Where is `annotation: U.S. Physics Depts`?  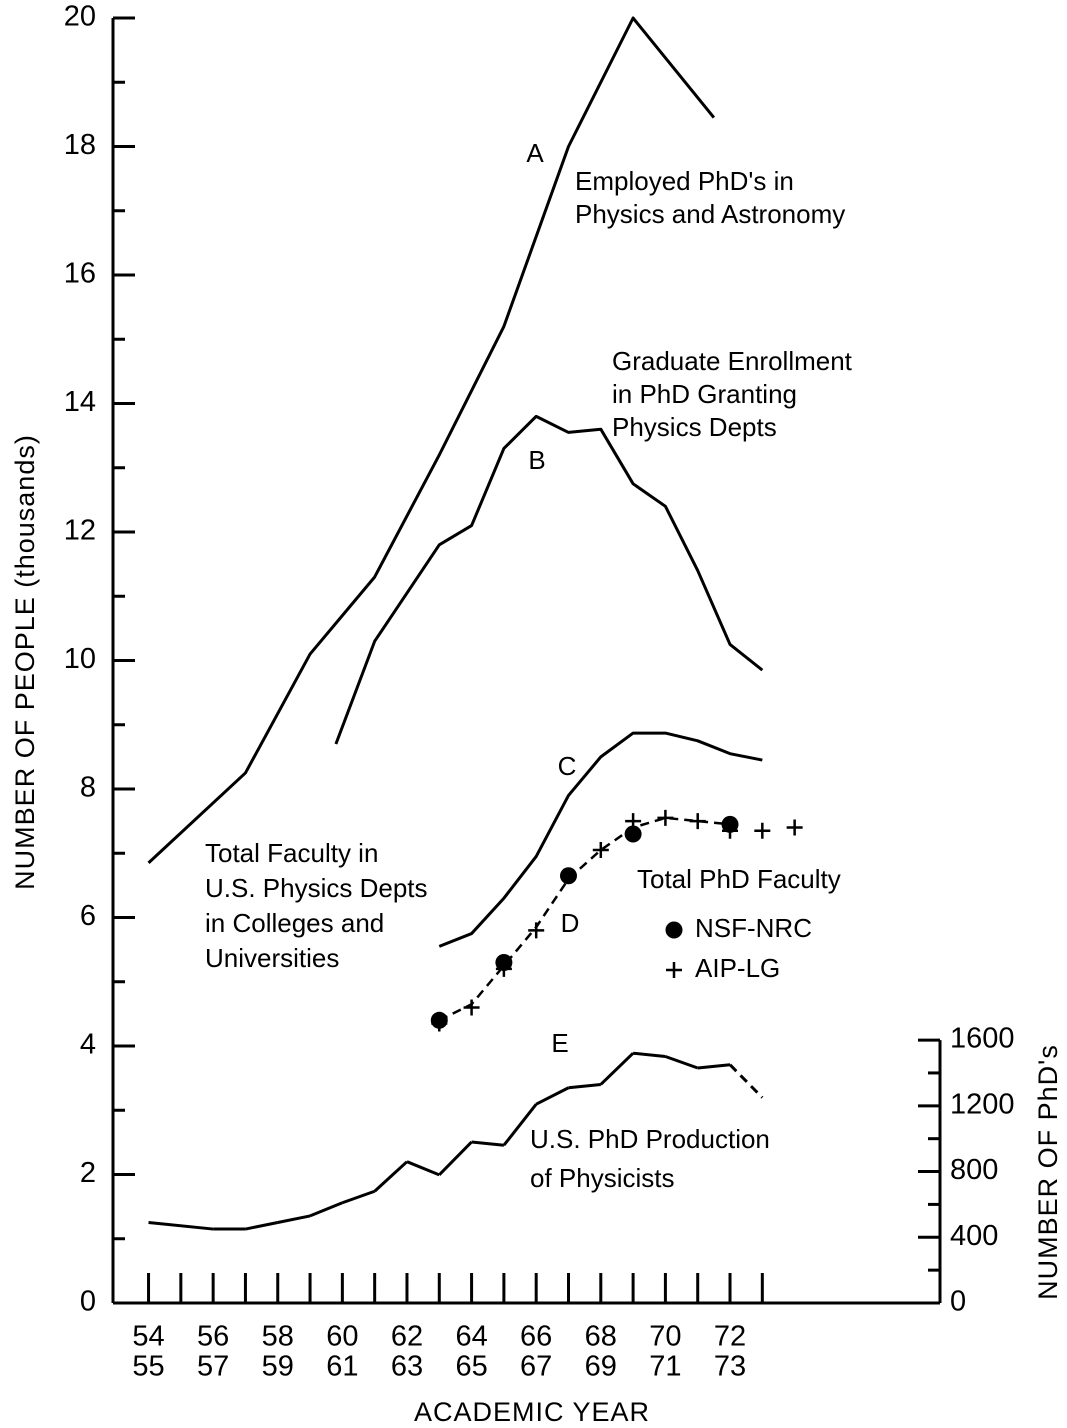
annotation: U.S. Physics Depts is located at coordinates (316, 888).